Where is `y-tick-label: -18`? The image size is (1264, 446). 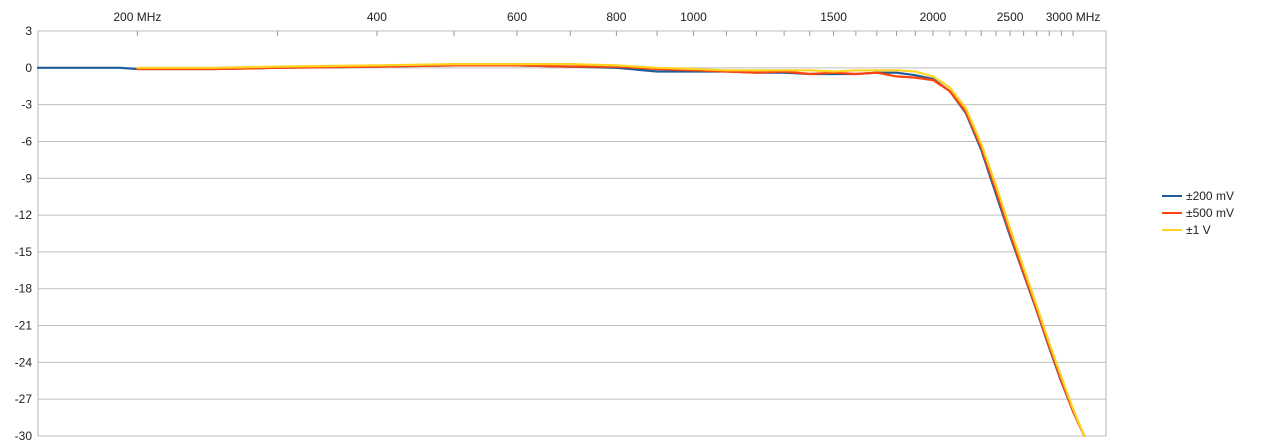 y-tick-label: -18 is located at coordinates (24, 289).